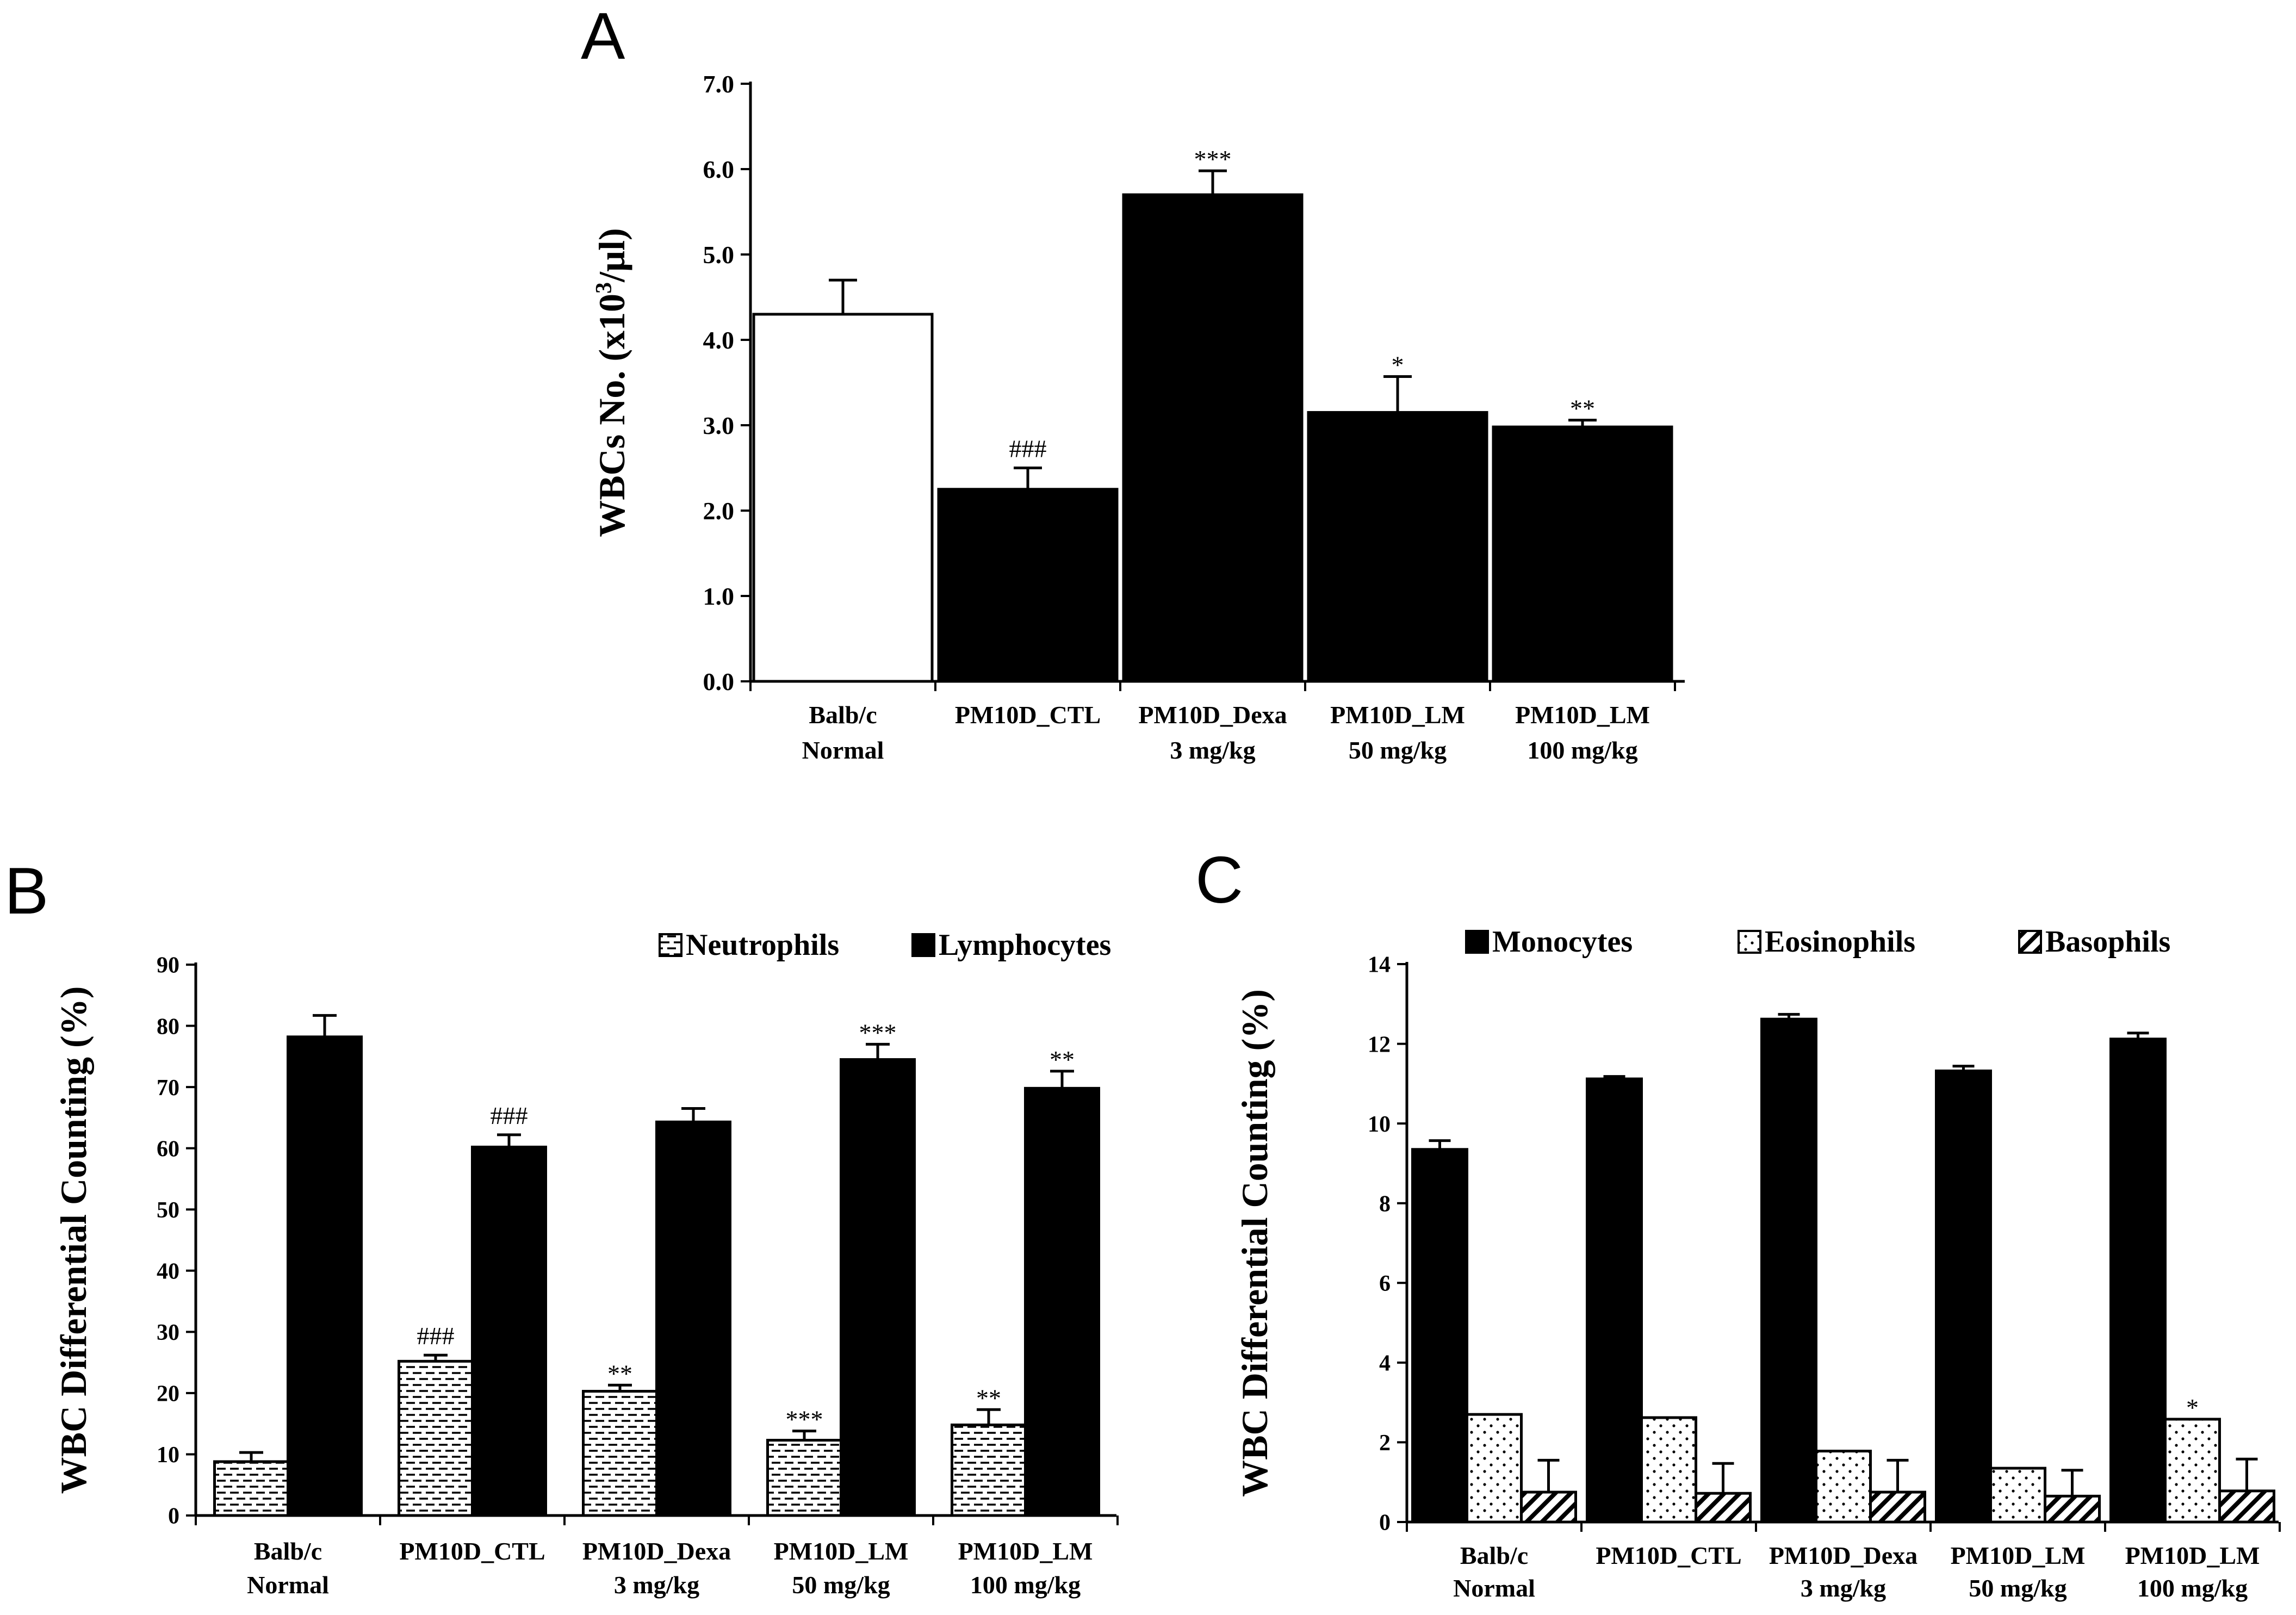 The width and height of the screenshot is (2296, 1615). I want to click on y-tick-label: 4, so click(1385, 1363).